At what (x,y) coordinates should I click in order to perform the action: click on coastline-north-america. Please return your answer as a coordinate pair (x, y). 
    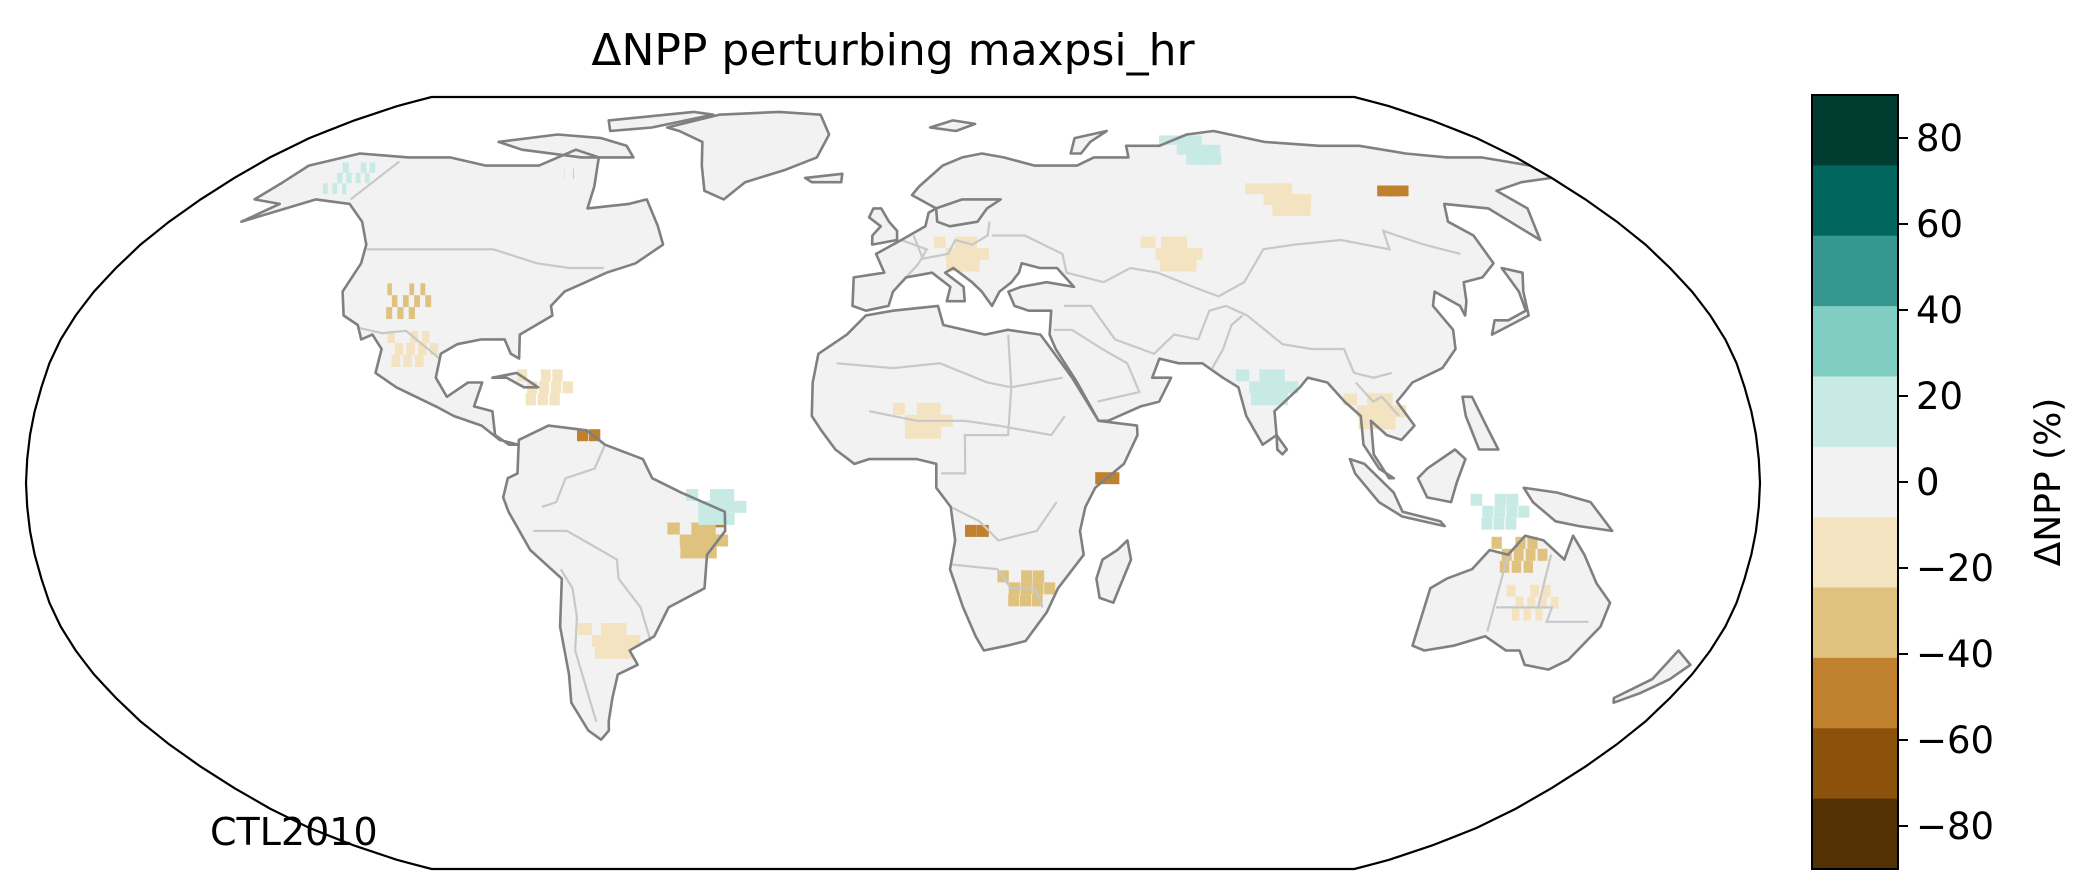
    Looking at the image, I should click on (452, 297).